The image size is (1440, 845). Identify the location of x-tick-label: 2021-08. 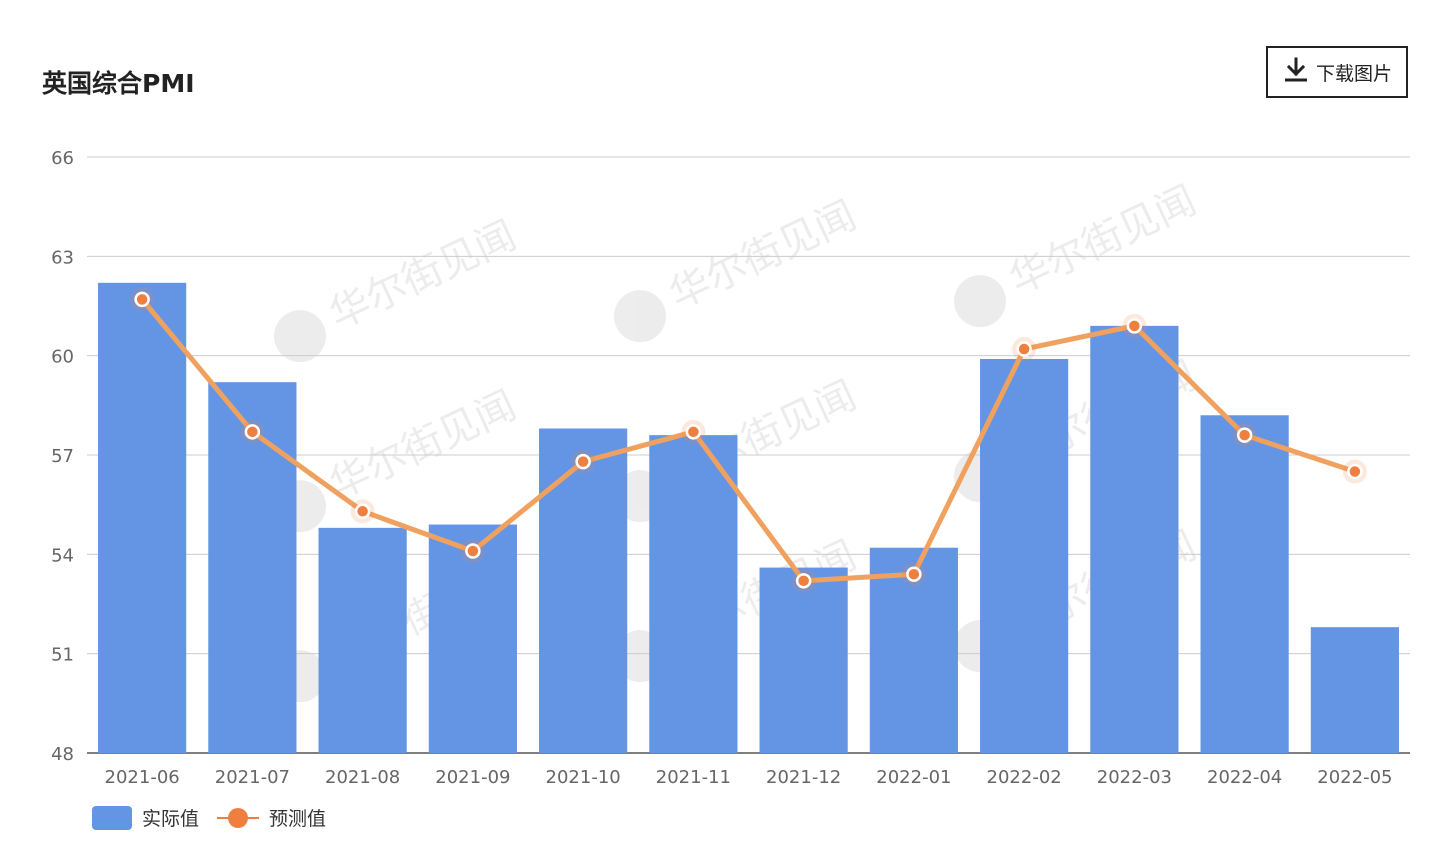
(362, 777).